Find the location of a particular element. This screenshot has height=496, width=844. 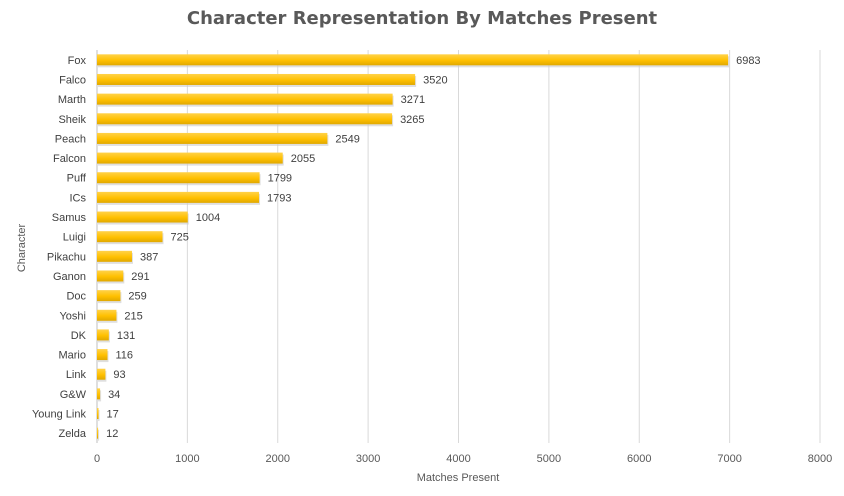

data-label: 1004 is located at coordinates (208, 218).